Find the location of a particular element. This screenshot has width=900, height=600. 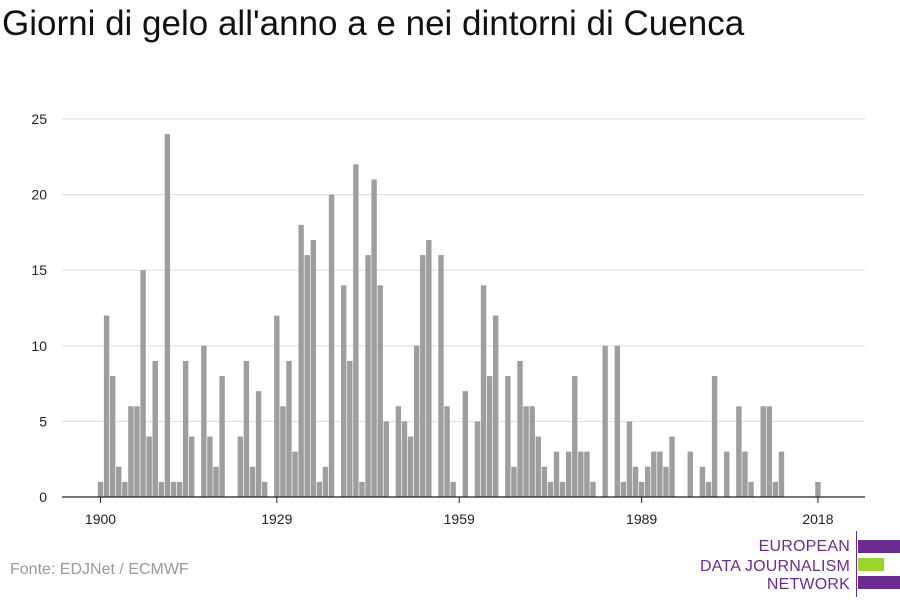

y-tick-label: 5 is located at coordinates (43, 421).